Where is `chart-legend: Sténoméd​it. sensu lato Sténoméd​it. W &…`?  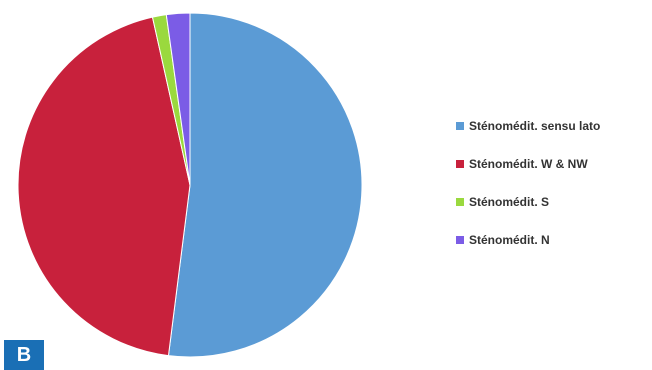
chart-legend: Sténoméd​it. sensu lato Sténoméd​it. W &… is located at coordinates (528, 194).